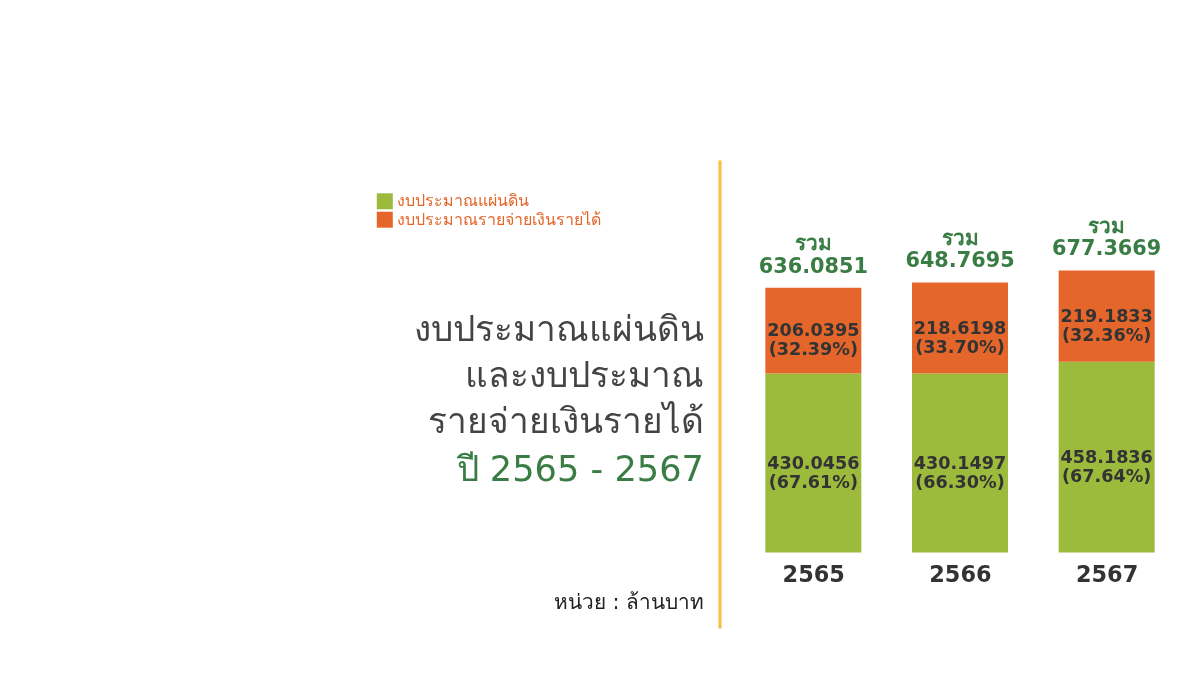 Image resolution: width=1200 pixels, height=675 pixels. Describe the element at coordinates (1106, 325) in the screenshot. I see `data-label: 219.1833 (32.36%)` at that location.